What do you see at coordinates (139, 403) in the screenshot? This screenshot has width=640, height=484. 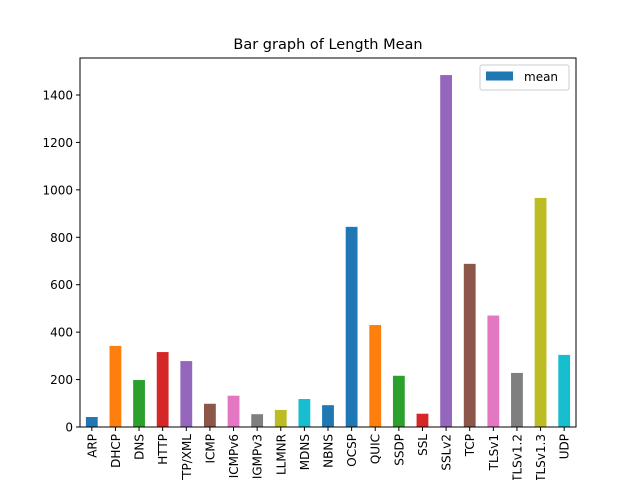 I see `bar-dns` at bounding box center [139, 403].